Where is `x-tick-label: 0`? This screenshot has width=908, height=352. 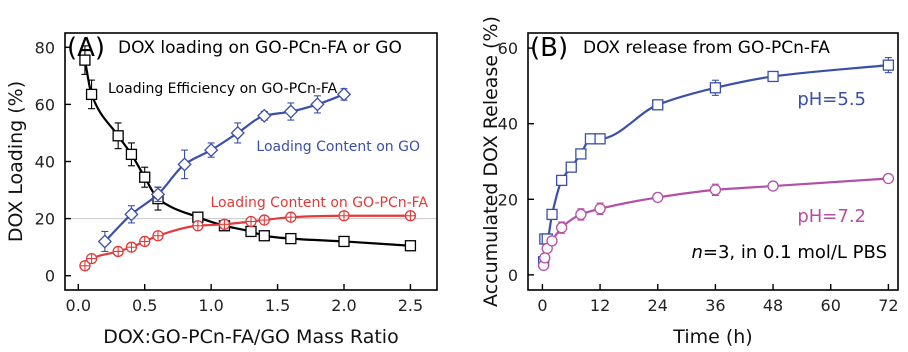
x-tick-label: 0 is located at coordinates (542, 305).